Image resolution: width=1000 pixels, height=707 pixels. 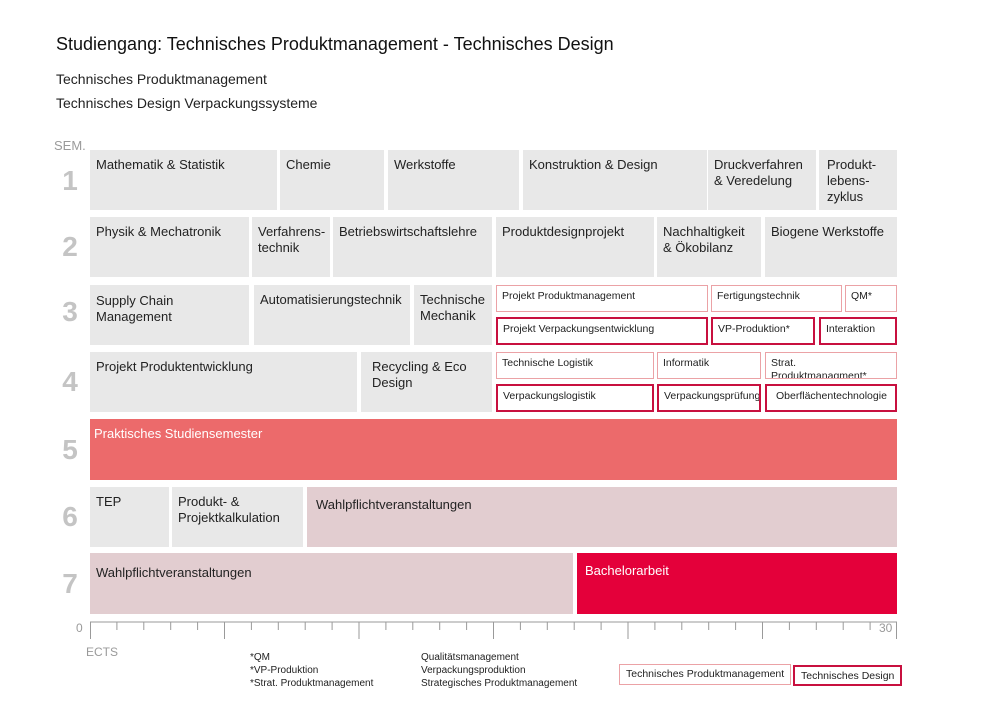 I want to click on module-nachhaltigkeit-oekobilanz: Nachhaltigkeit & Ökobilanz, so click(x=709, y=247).